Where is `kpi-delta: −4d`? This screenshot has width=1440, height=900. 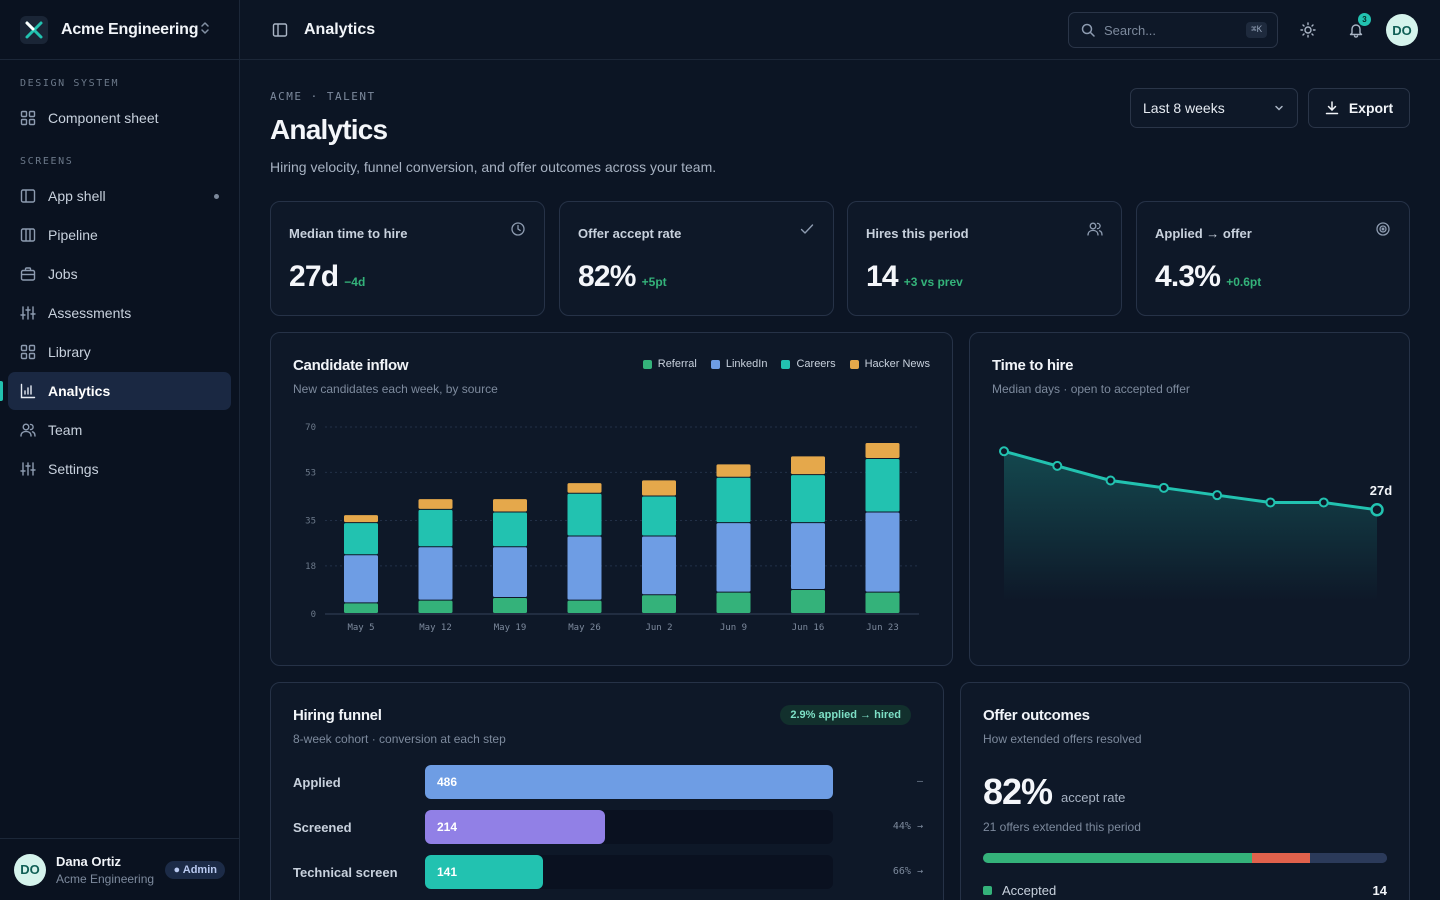 kpi-delta: −4d is located at coordinates (355, 282).